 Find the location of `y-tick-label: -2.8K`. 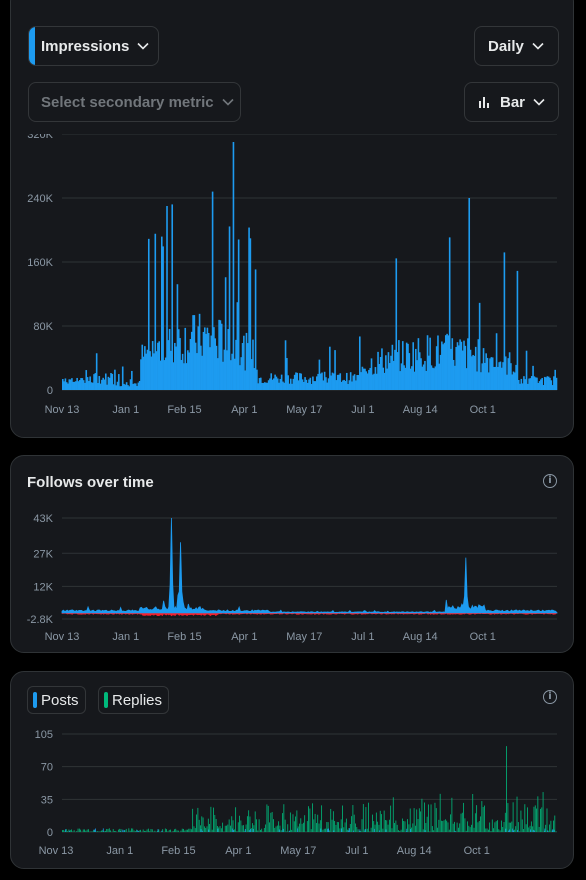

y-tick-label: -2.8K is located at coordinates (40, 620).